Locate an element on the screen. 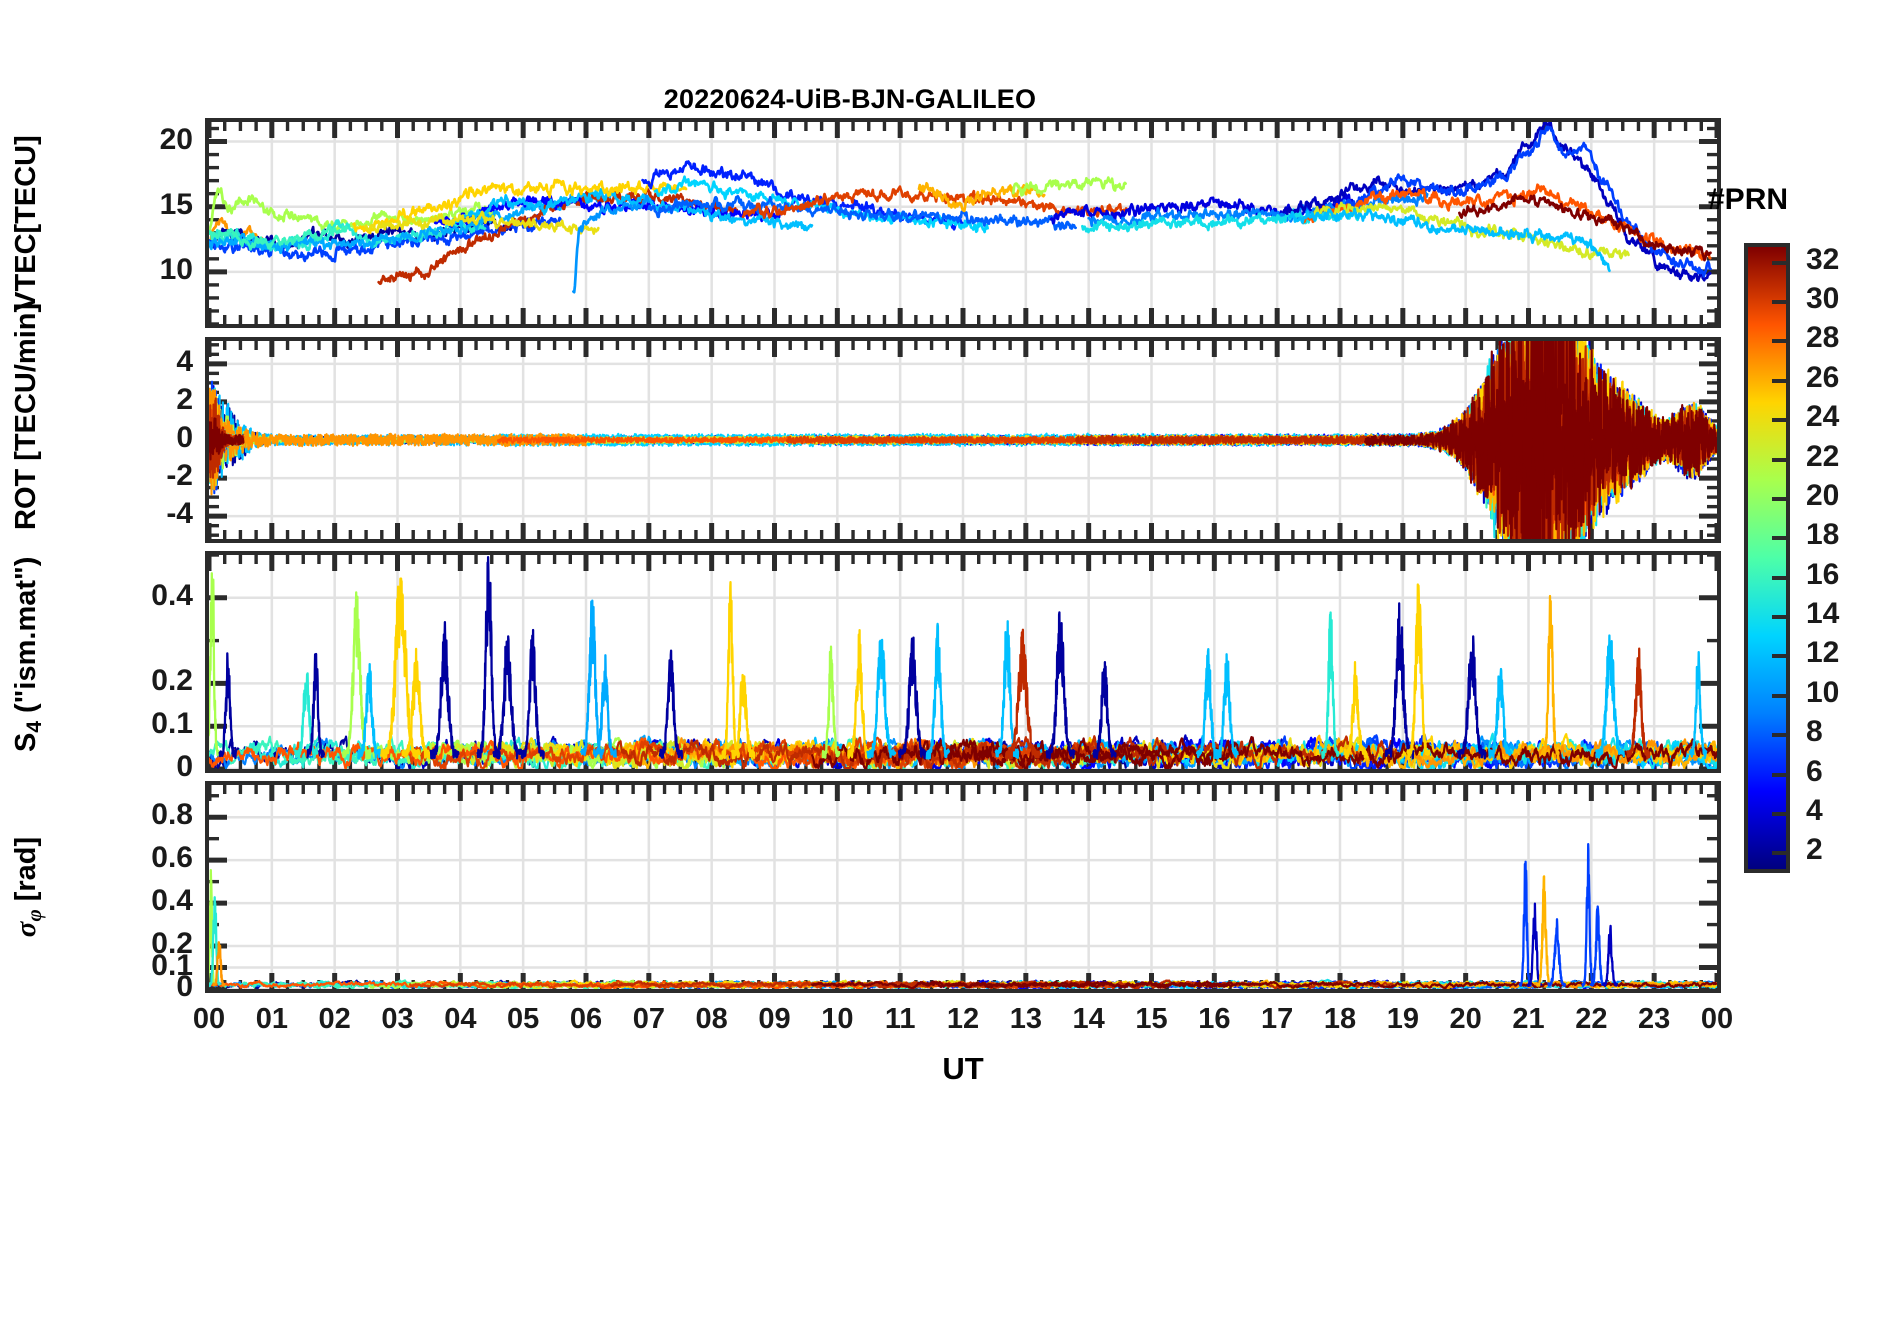 The image size is (1902, 1330). ytick-label: 0.8 is located at coordinates (172, 815).